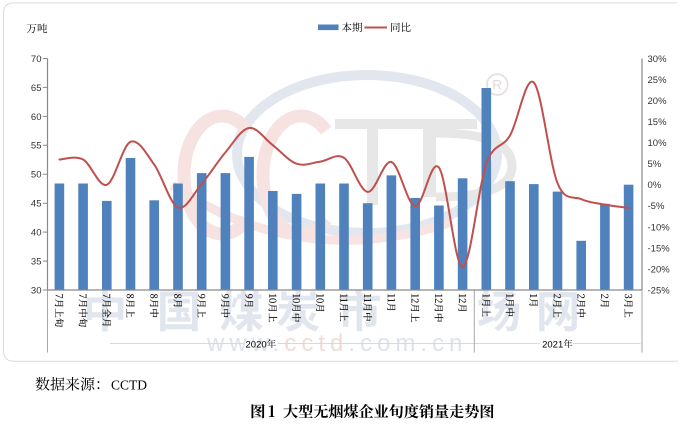 This screenshot has width=695, height=436. I want to click on svg-text: 35, so click(36, 262).